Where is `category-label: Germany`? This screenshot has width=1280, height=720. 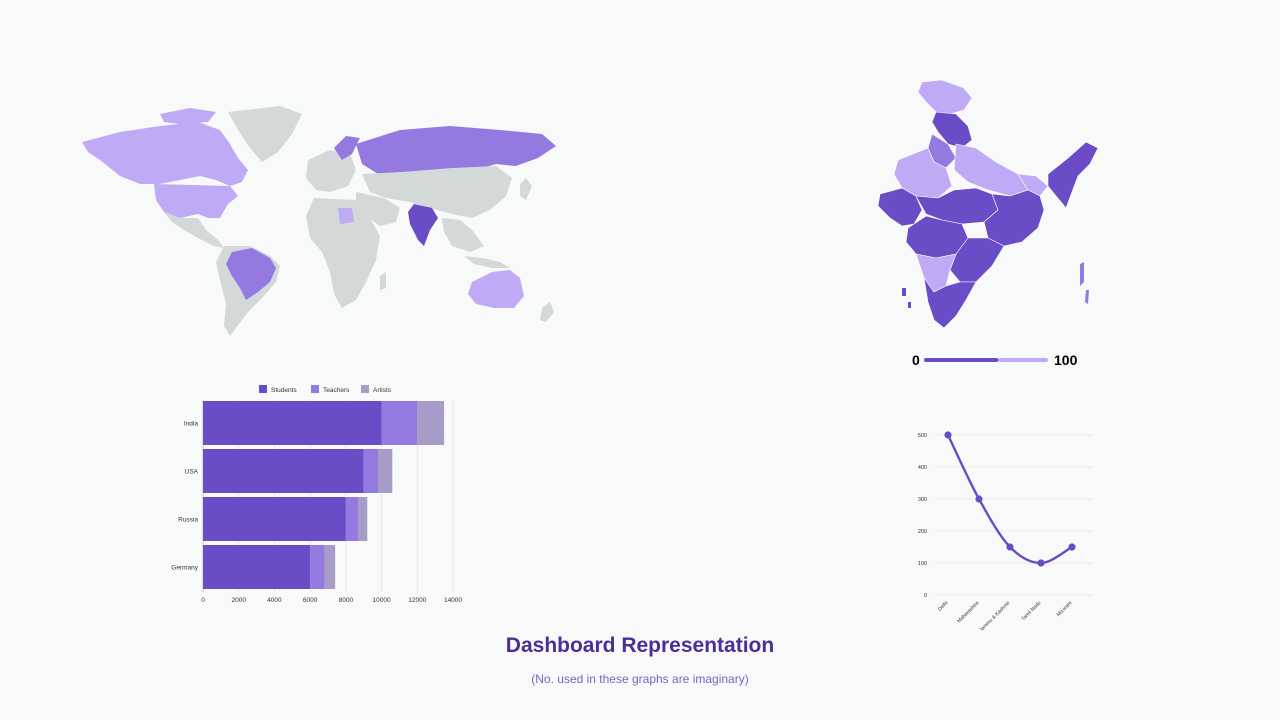 category-label: Germany is located at coordinates (184, 568).